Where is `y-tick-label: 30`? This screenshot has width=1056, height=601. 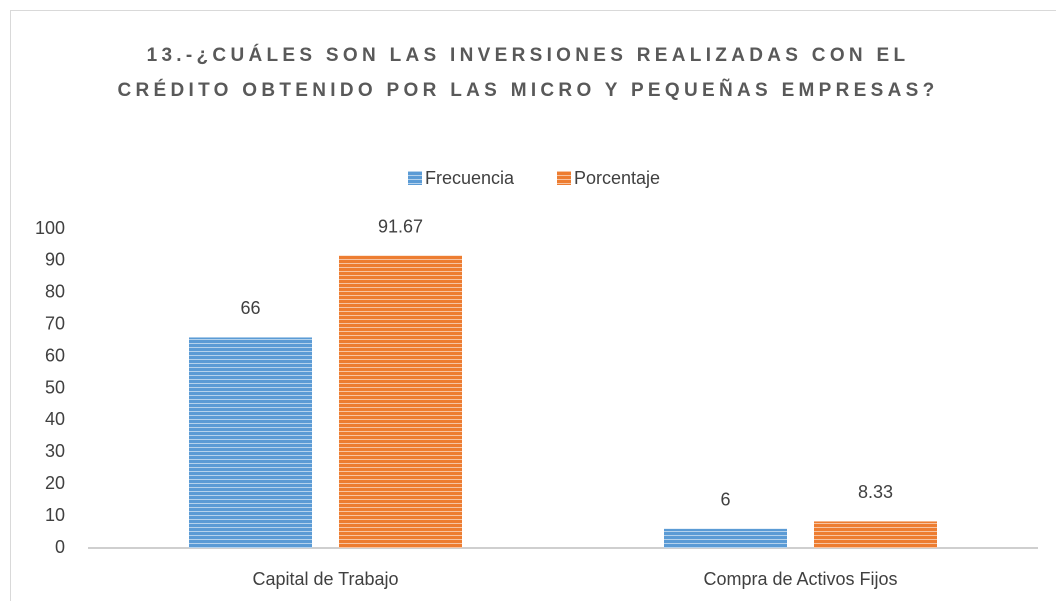
y-tick-label: 30 is located at coordinates (55, 451).